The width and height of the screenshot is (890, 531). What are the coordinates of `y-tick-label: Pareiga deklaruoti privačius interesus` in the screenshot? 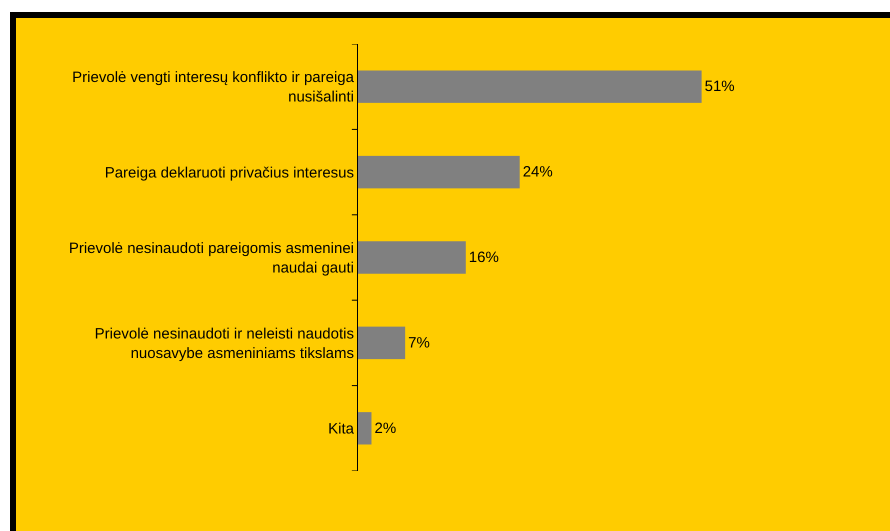 It's located at (229, 173).